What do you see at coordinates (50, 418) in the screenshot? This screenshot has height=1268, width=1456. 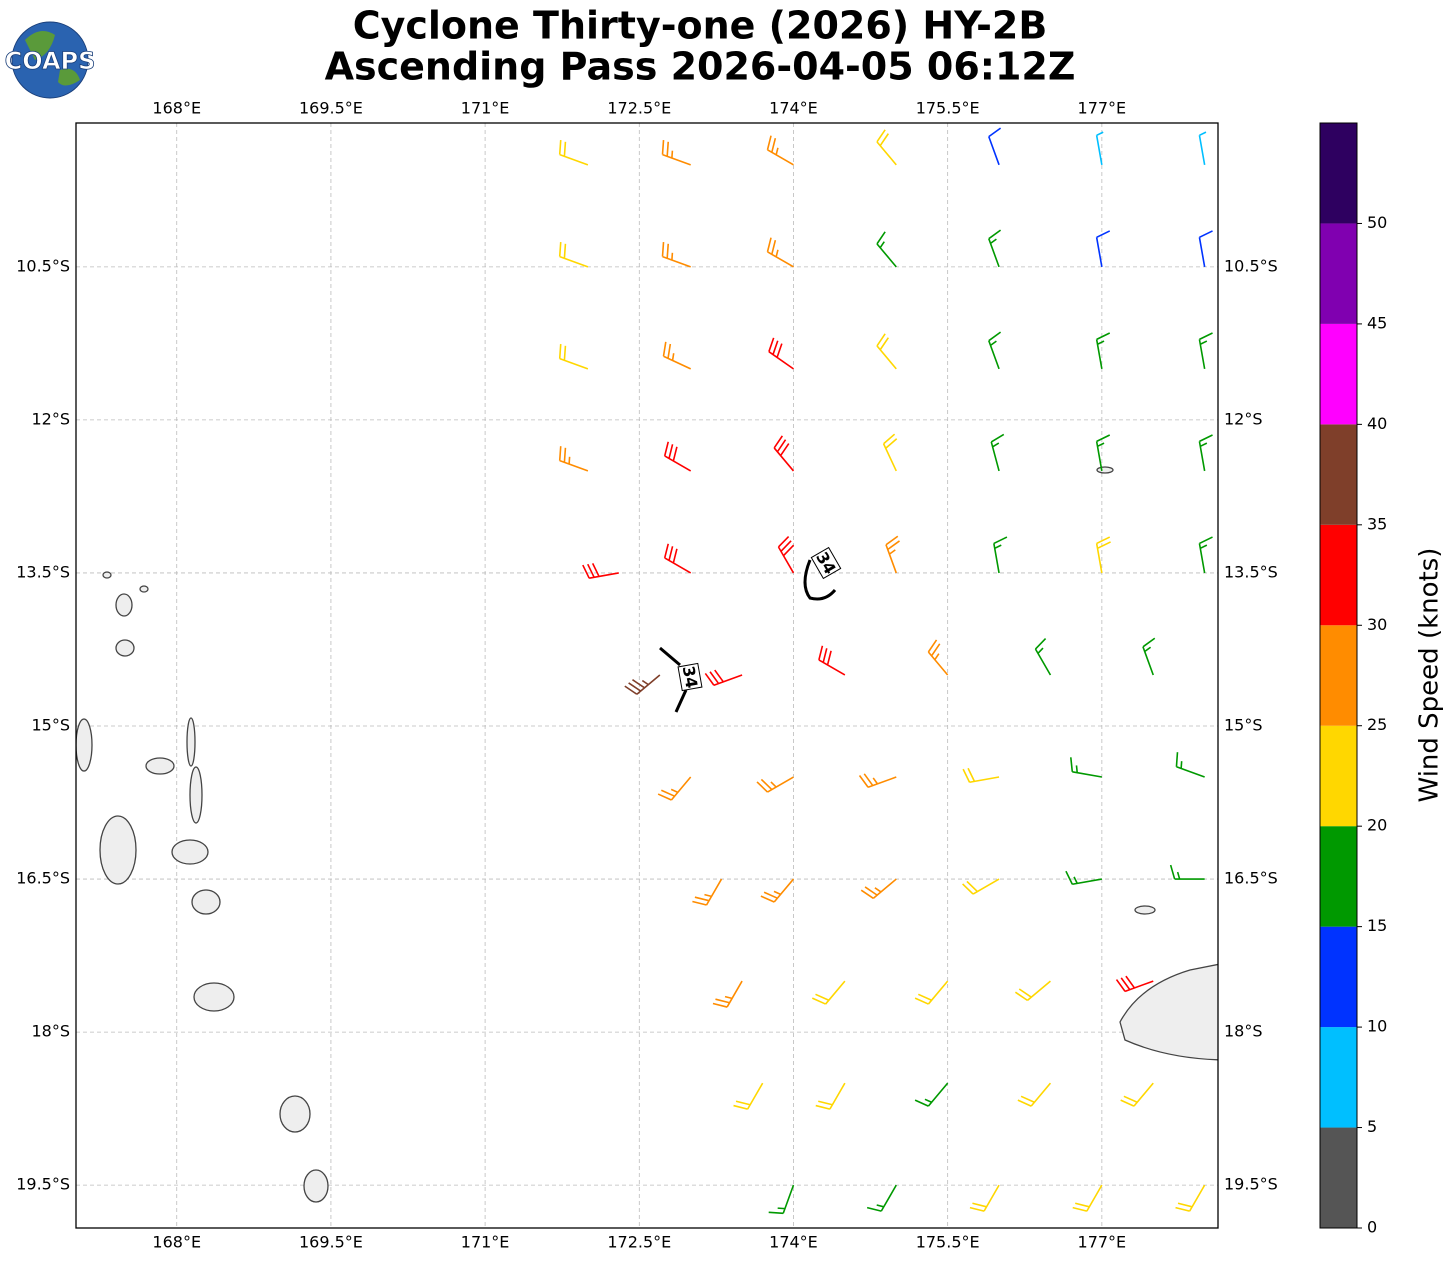 I see `y-tick-label: 12°S` at bounding box center [50, 418].